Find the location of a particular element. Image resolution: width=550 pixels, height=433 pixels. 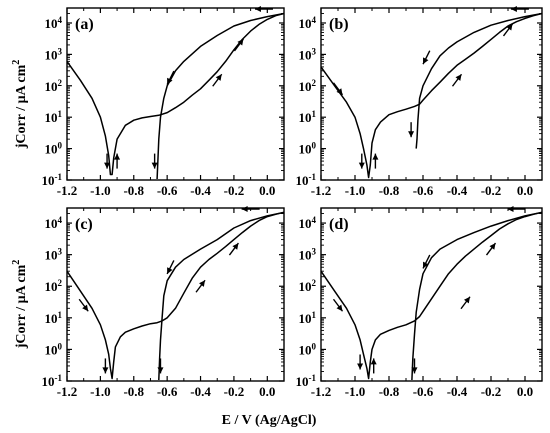

panel-label: (d) is located at coordinates (339, 224).